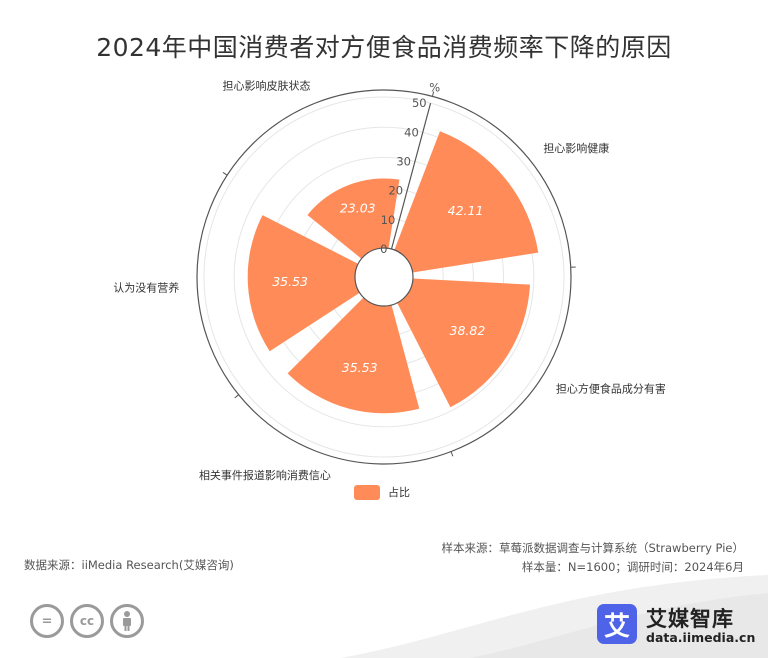  Describe the element at coordinates (690, 619) in the screenshot. I see `logo-name: 艾媒智库` at that location.